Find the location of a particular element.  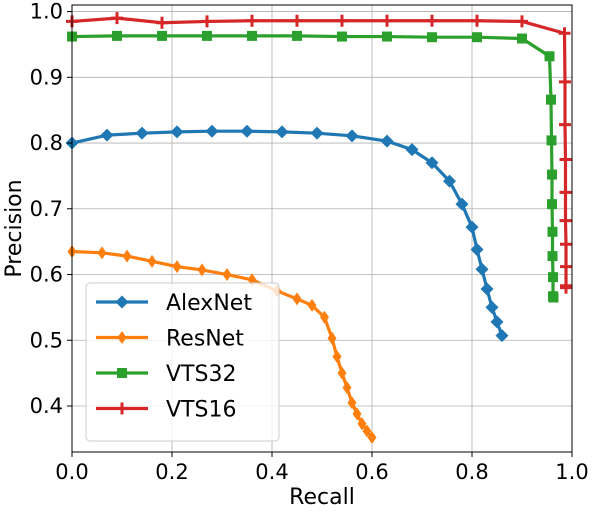

x-axis-label: Recall is located at coordinates (322, 497).